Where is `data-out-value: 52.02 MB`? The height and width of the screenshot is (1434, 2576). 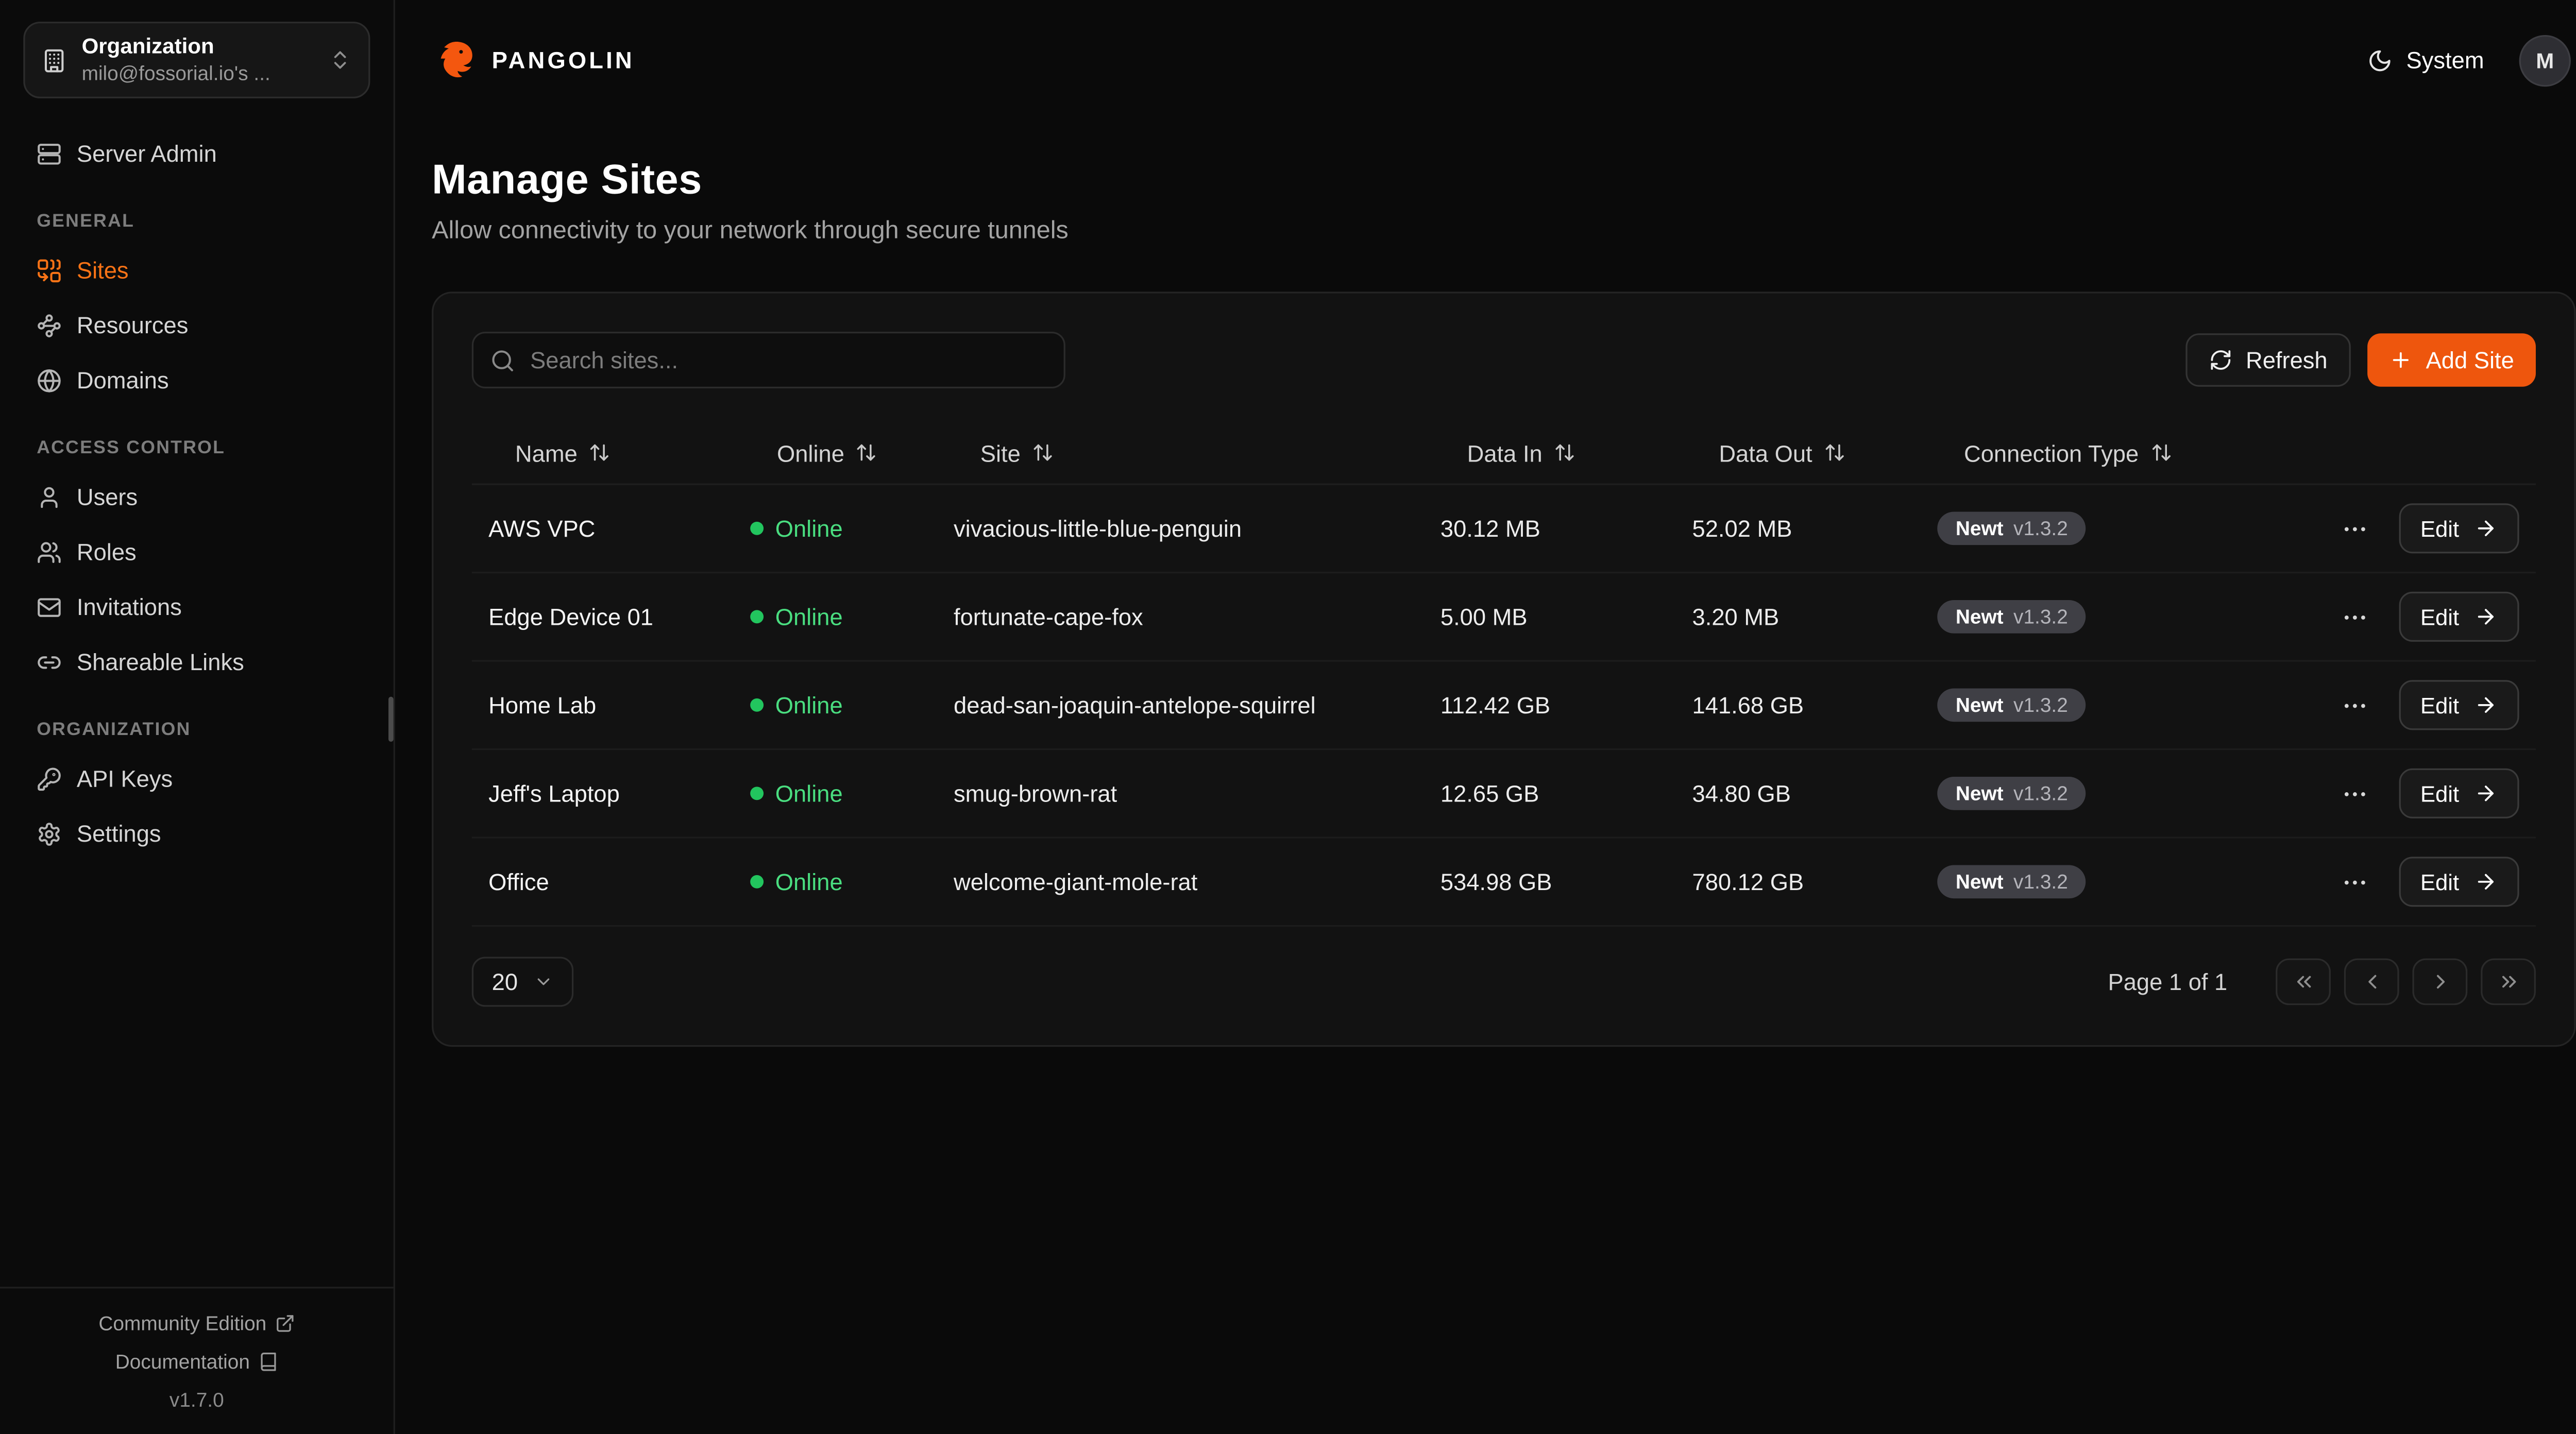 data-out-value: 52.02 MB is located at coordinates (1742, 528).